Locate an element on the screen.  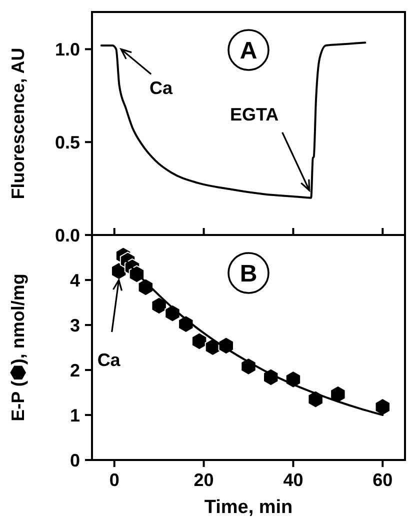
y-axis-title: E-P (⬢), nmol/mg is located at coordinates (18, 348).